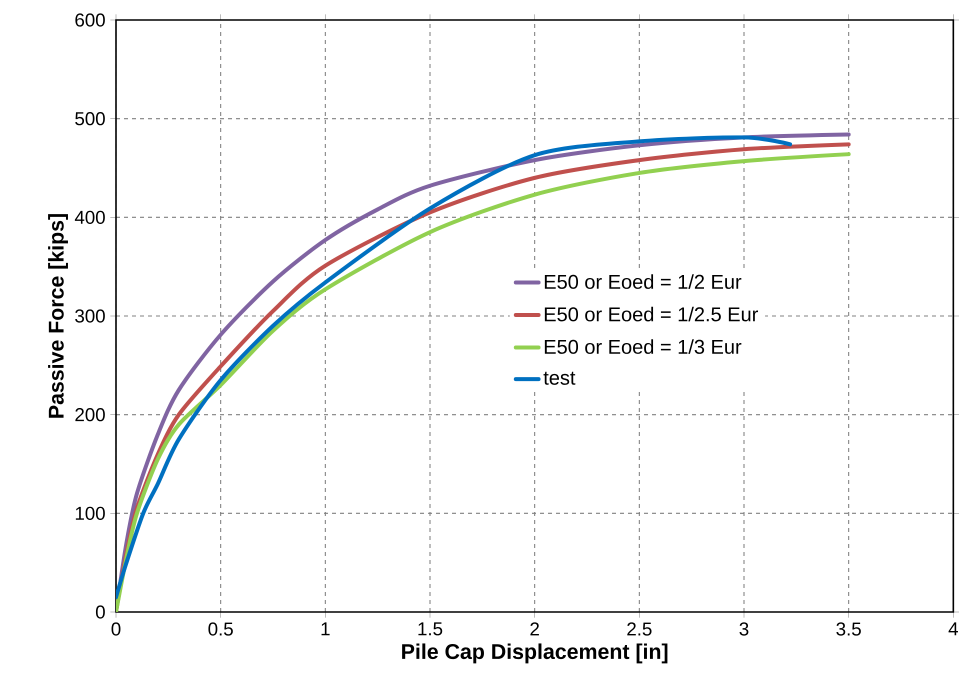 Image resolution: width=968 pixels, height=686 pixels. I want to click on legend-label: E50 or Eoed = 1/2 Eur, so click(643, 281).